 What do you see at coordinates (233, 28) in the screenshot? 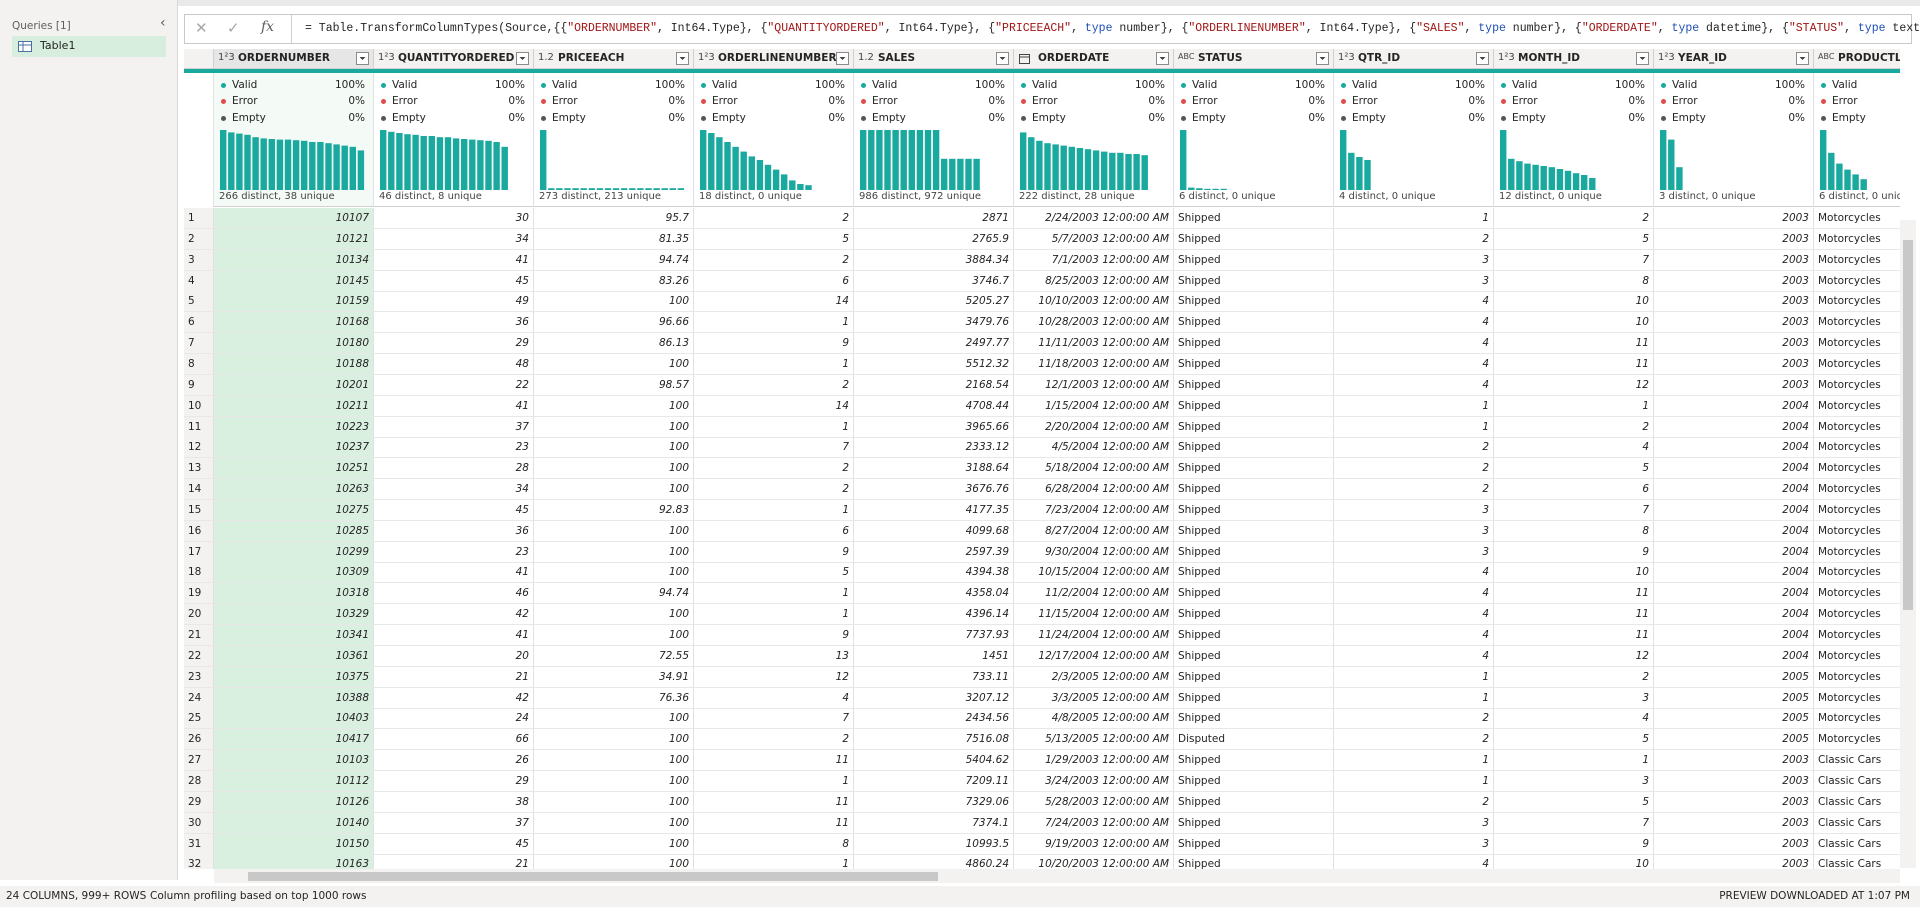
I see `commit-button: ✓` at bounding box center [233, 28].